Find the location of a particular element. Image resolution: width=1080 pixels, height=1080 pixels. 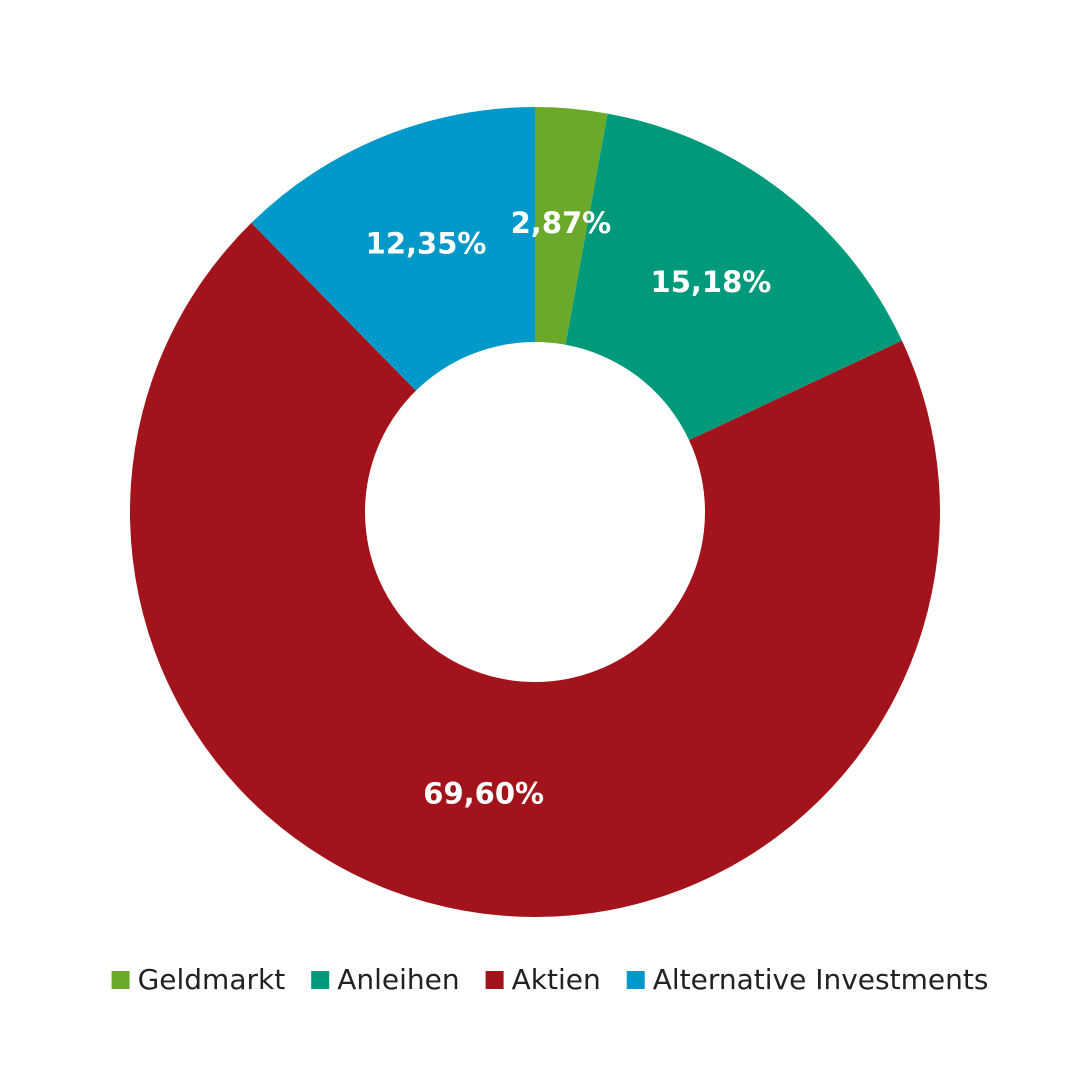

legend-label: Aktien is located at coordinates (556, 979).